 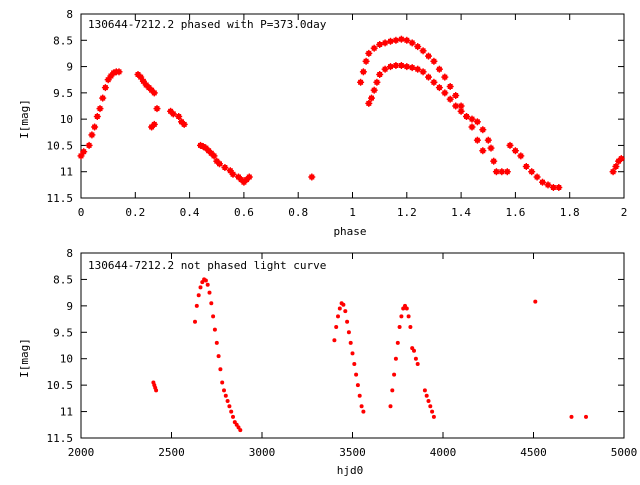 I want to click on x-tick-label-phased: 0.4, so click(x=190, y=212).